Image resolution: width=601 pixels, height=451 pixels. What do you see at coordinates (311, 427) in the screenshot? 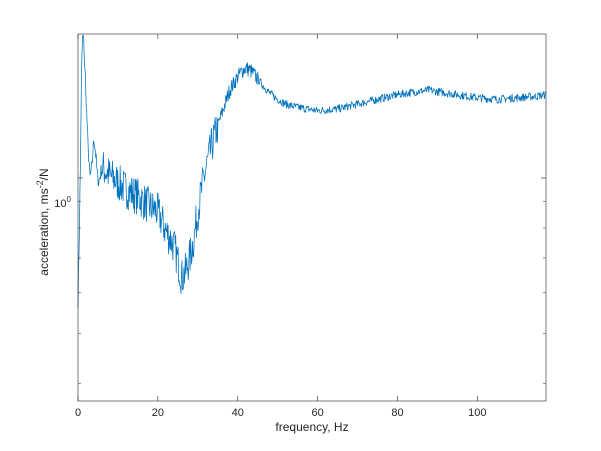
I see `x-axis-label: frequency, Hz` at bounding box center [311, 427].